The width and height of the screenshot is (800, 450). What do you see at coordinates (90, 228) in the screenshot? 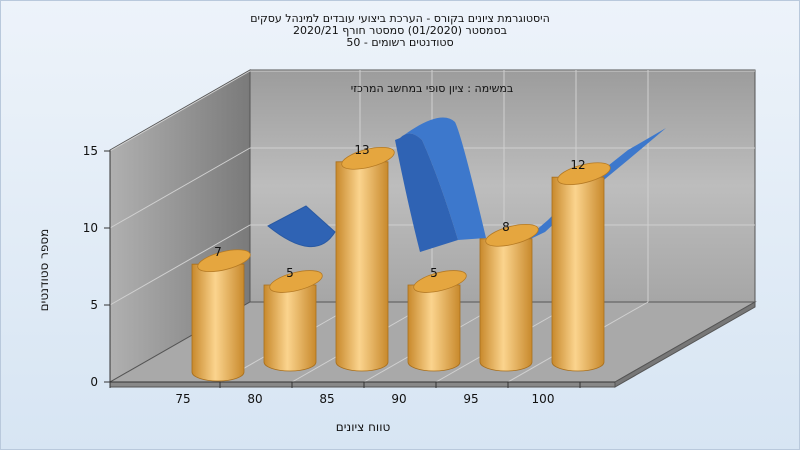
I see `y-tick-label: 10` at bounding box center [90, 228].